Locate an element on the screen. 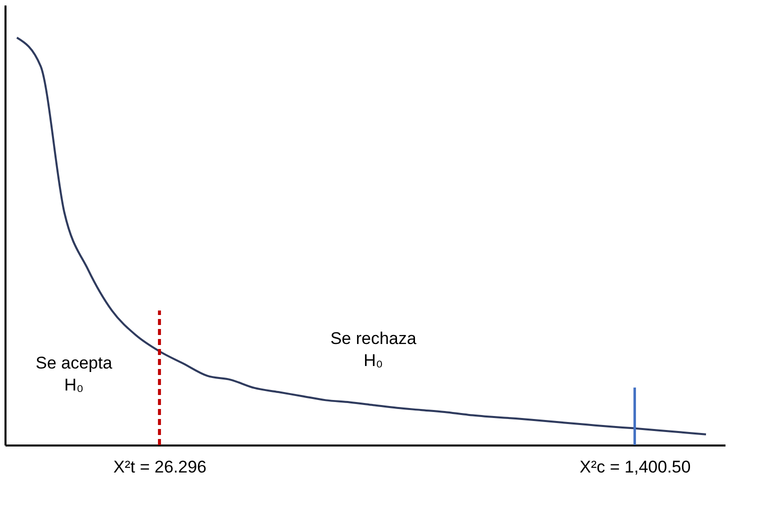 The image size is (771, 519). x-tick-label: X²c = 1,400.50 is located at coordinates (635, 467).